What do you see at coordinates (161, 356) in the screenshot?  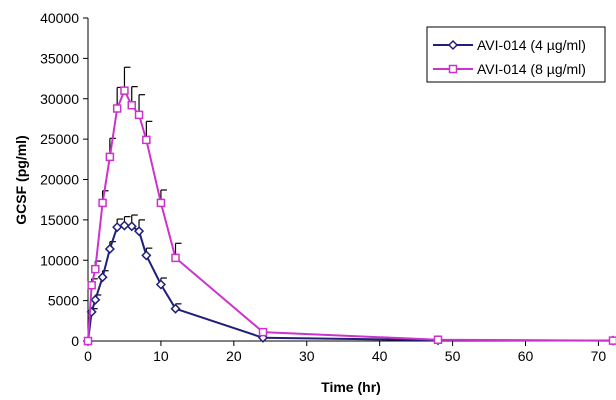 I see `x-tick-label: 10` at bounding box center [161, 356].